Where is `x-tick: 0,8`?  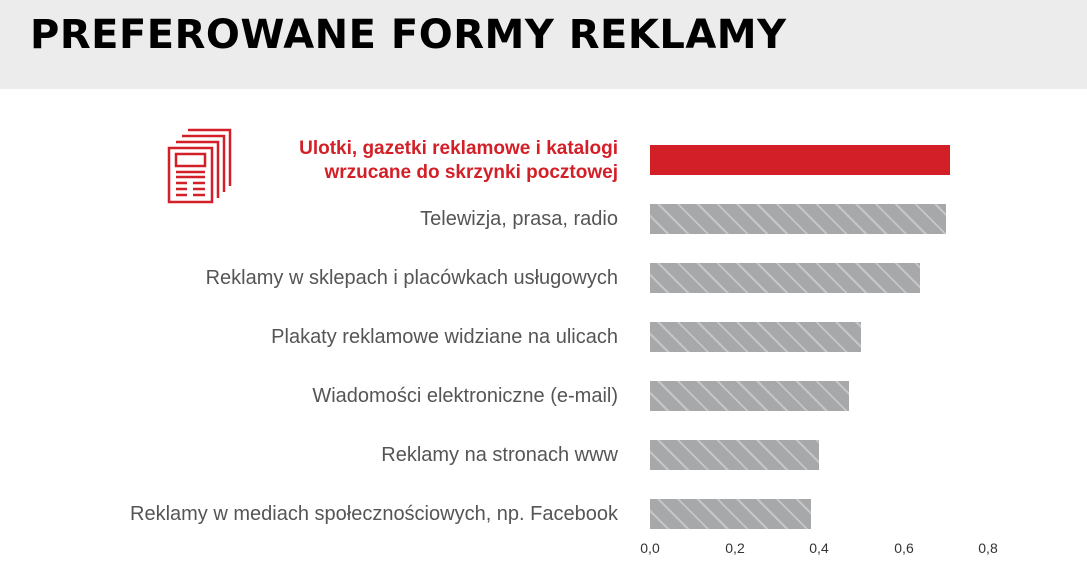
x-tick: 0,8 is located at coordinates (988, 548).